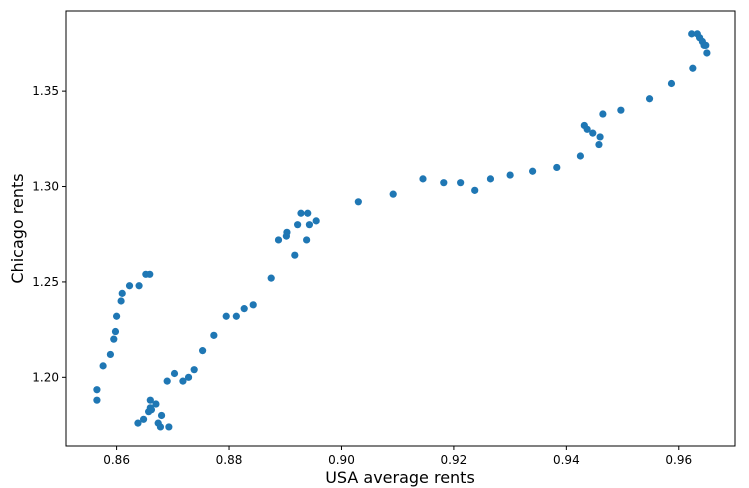 The width and height of the screenshot is (749, 488). What do you see at coordinates (45, 91) in the screenshot?
I see `y-tick-label: 1.35` at bounding box center [45, 91].